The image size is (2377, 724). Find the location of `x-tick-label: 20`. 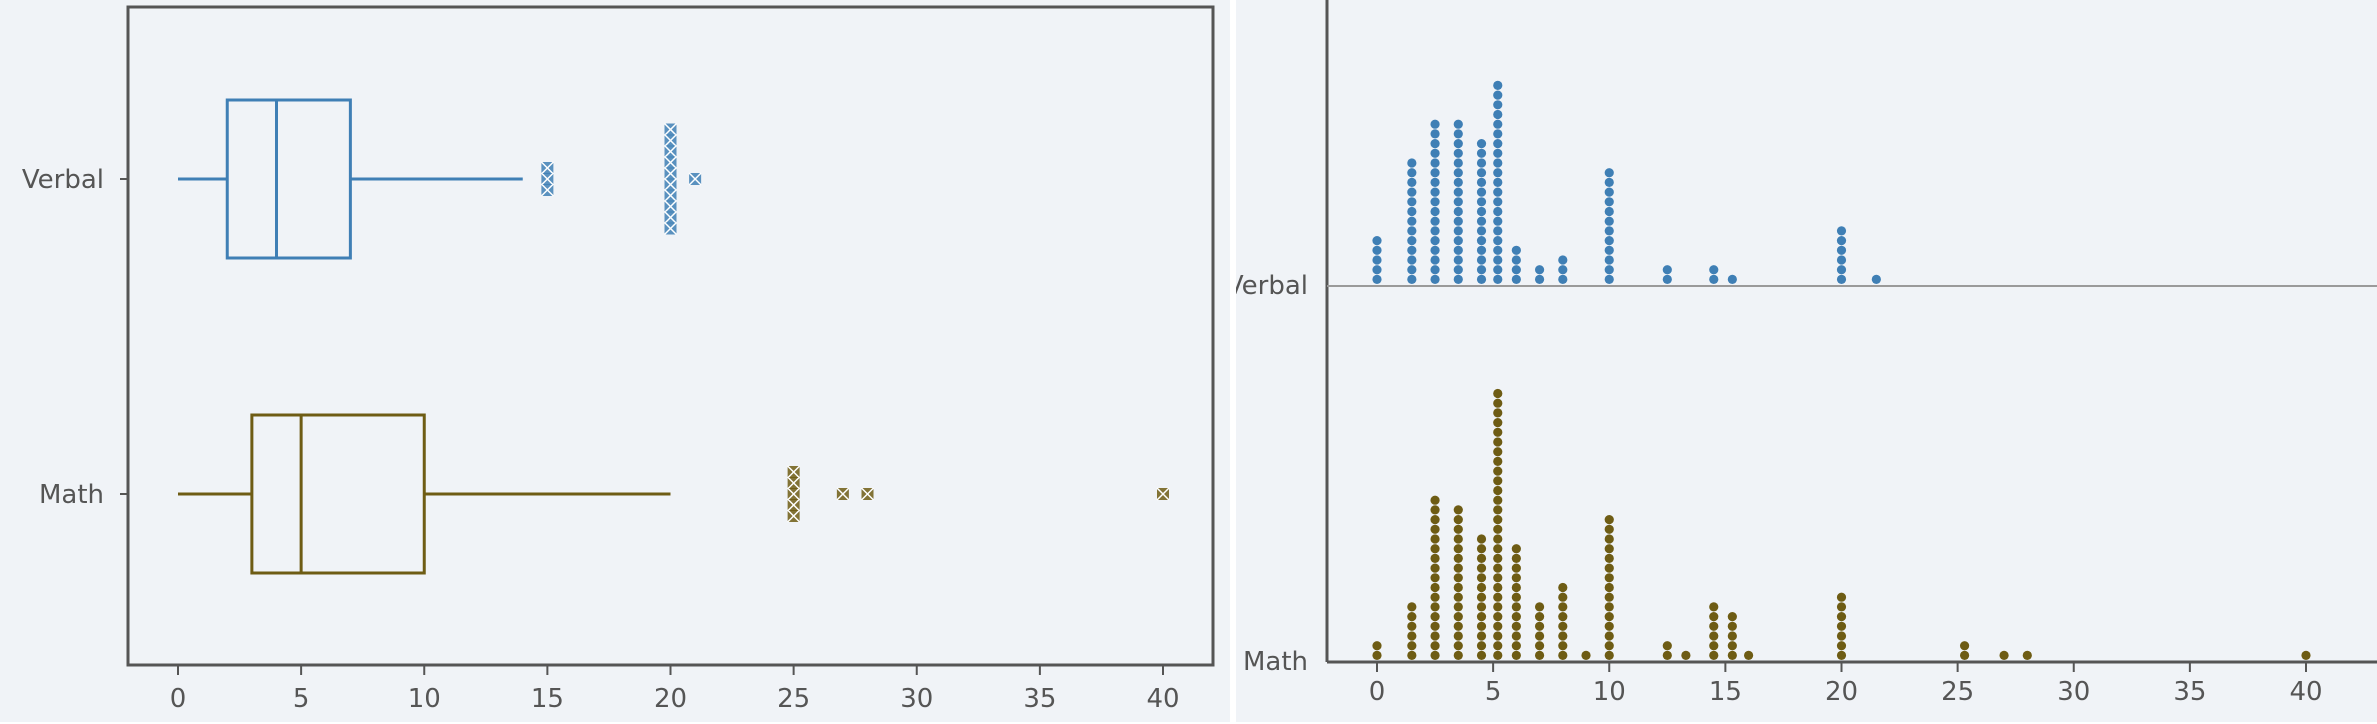

x-tick-label: 20 is located at coordinates (670, 699).